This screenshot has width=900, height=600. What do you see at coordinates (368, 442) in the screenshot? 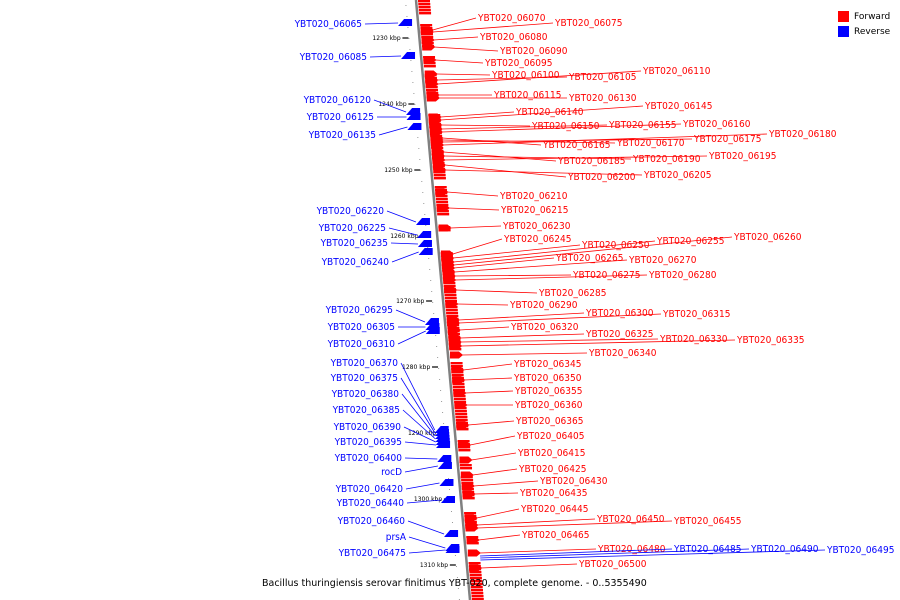
I see `reverse-gene-label: YBT020_06395` at bounding box center [368, 442].